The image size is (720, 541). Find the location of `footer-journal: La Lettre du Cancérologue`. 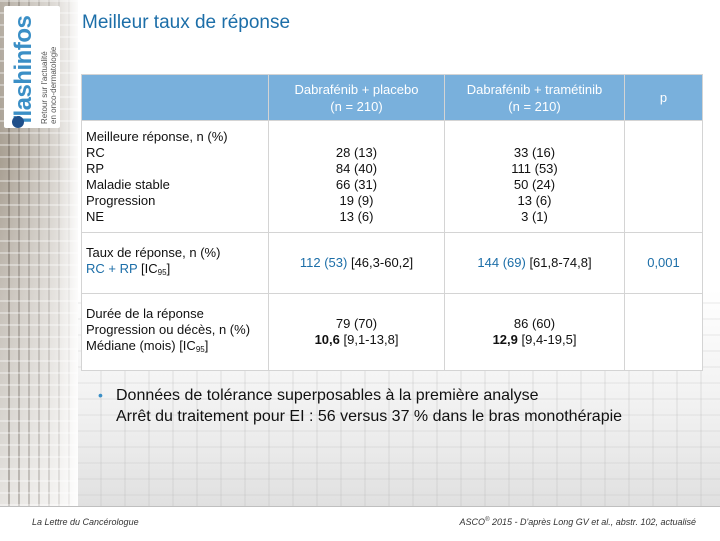

footer-journal: La Lettre du Cancérologue is located at coordinates (85, 522).